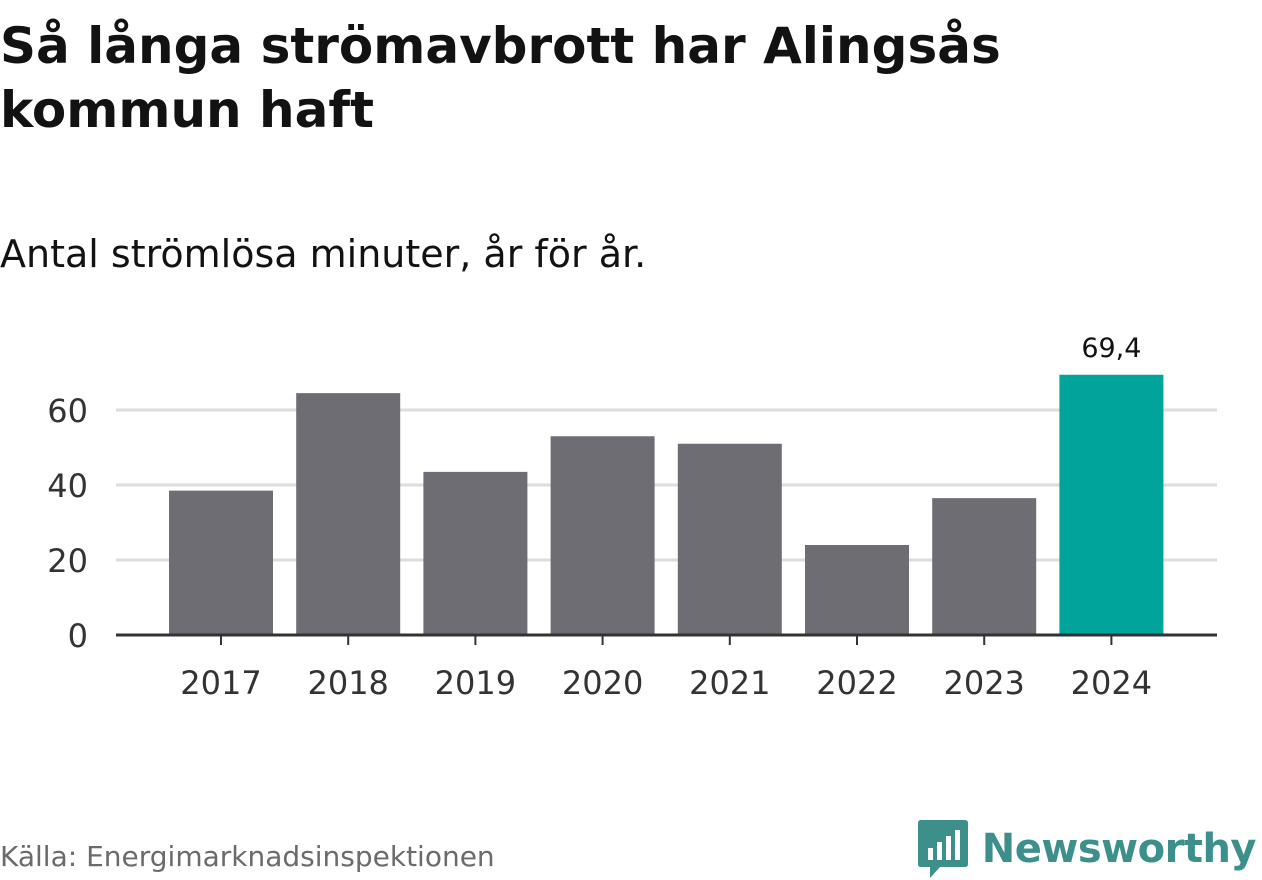 This screenshot has height=880, width=1262. I want to click on bar-2022, so click(857, 590).